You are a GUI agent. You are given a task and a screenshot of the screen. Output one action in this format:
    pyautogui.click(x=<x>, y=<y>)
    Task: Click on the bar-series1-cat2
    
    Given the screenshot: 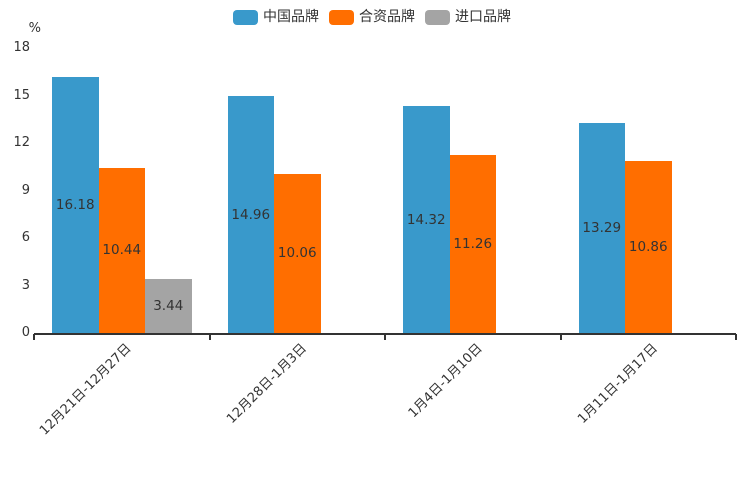 What is the action you would take?
    pyautogui.click(x=472, y=243)
    